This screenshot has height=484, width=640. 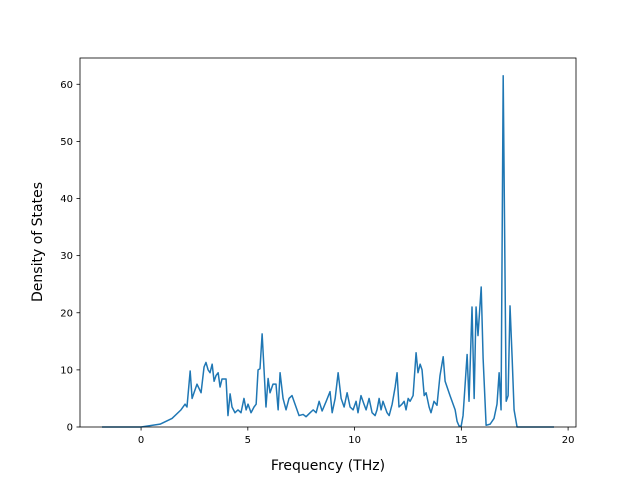 I want to click on y-tick-label: 20, so click(x=66, y=313).